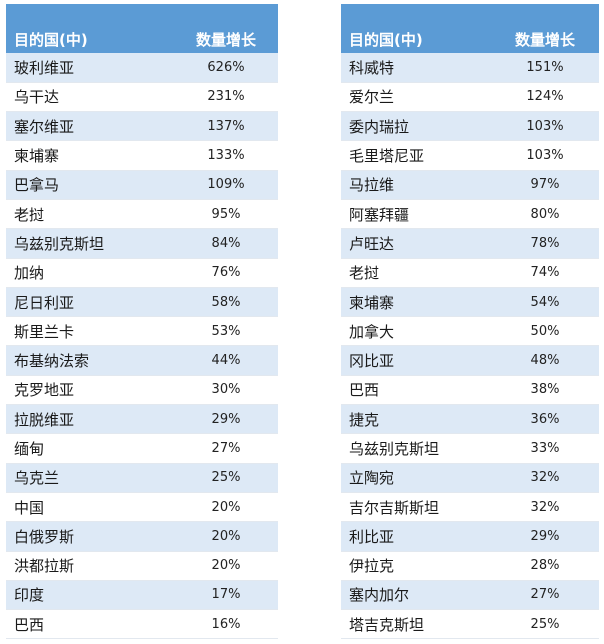  What do you see at coordinates (226, 185) in the screenshot?
I see `growth-cell: 109%` at bounding box center [226, 185].